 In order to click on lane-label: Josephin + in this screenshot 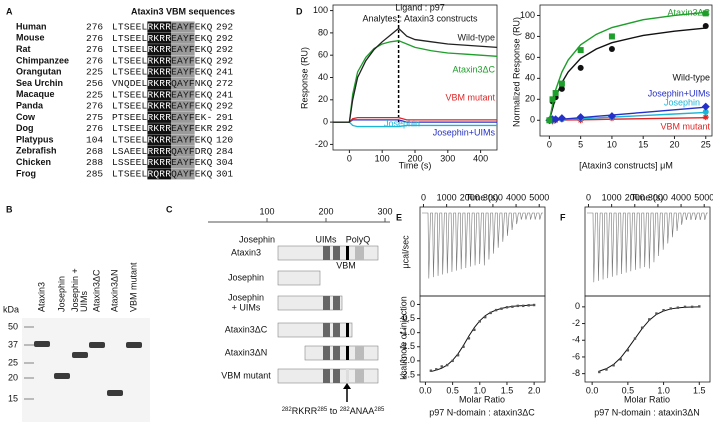, I will do `click(75, 290)`.